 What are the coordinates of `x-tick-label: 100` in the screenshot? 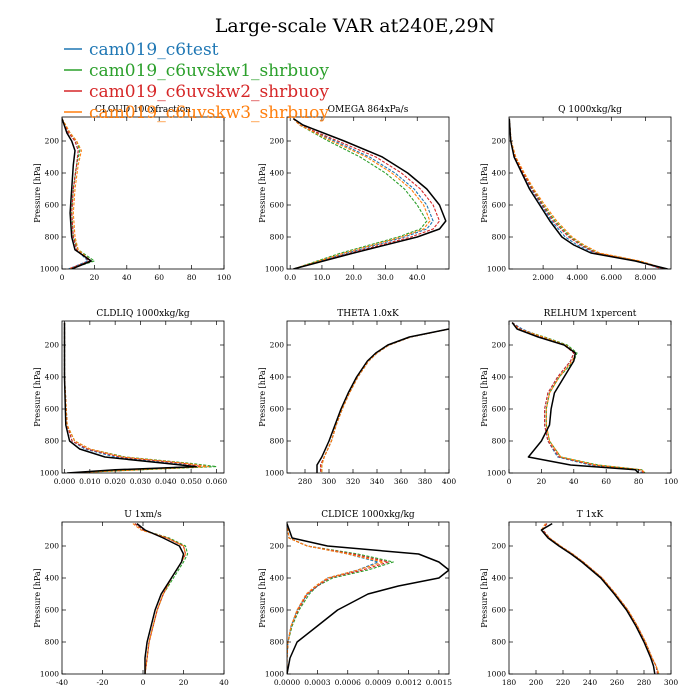 It's located at (671, 481).